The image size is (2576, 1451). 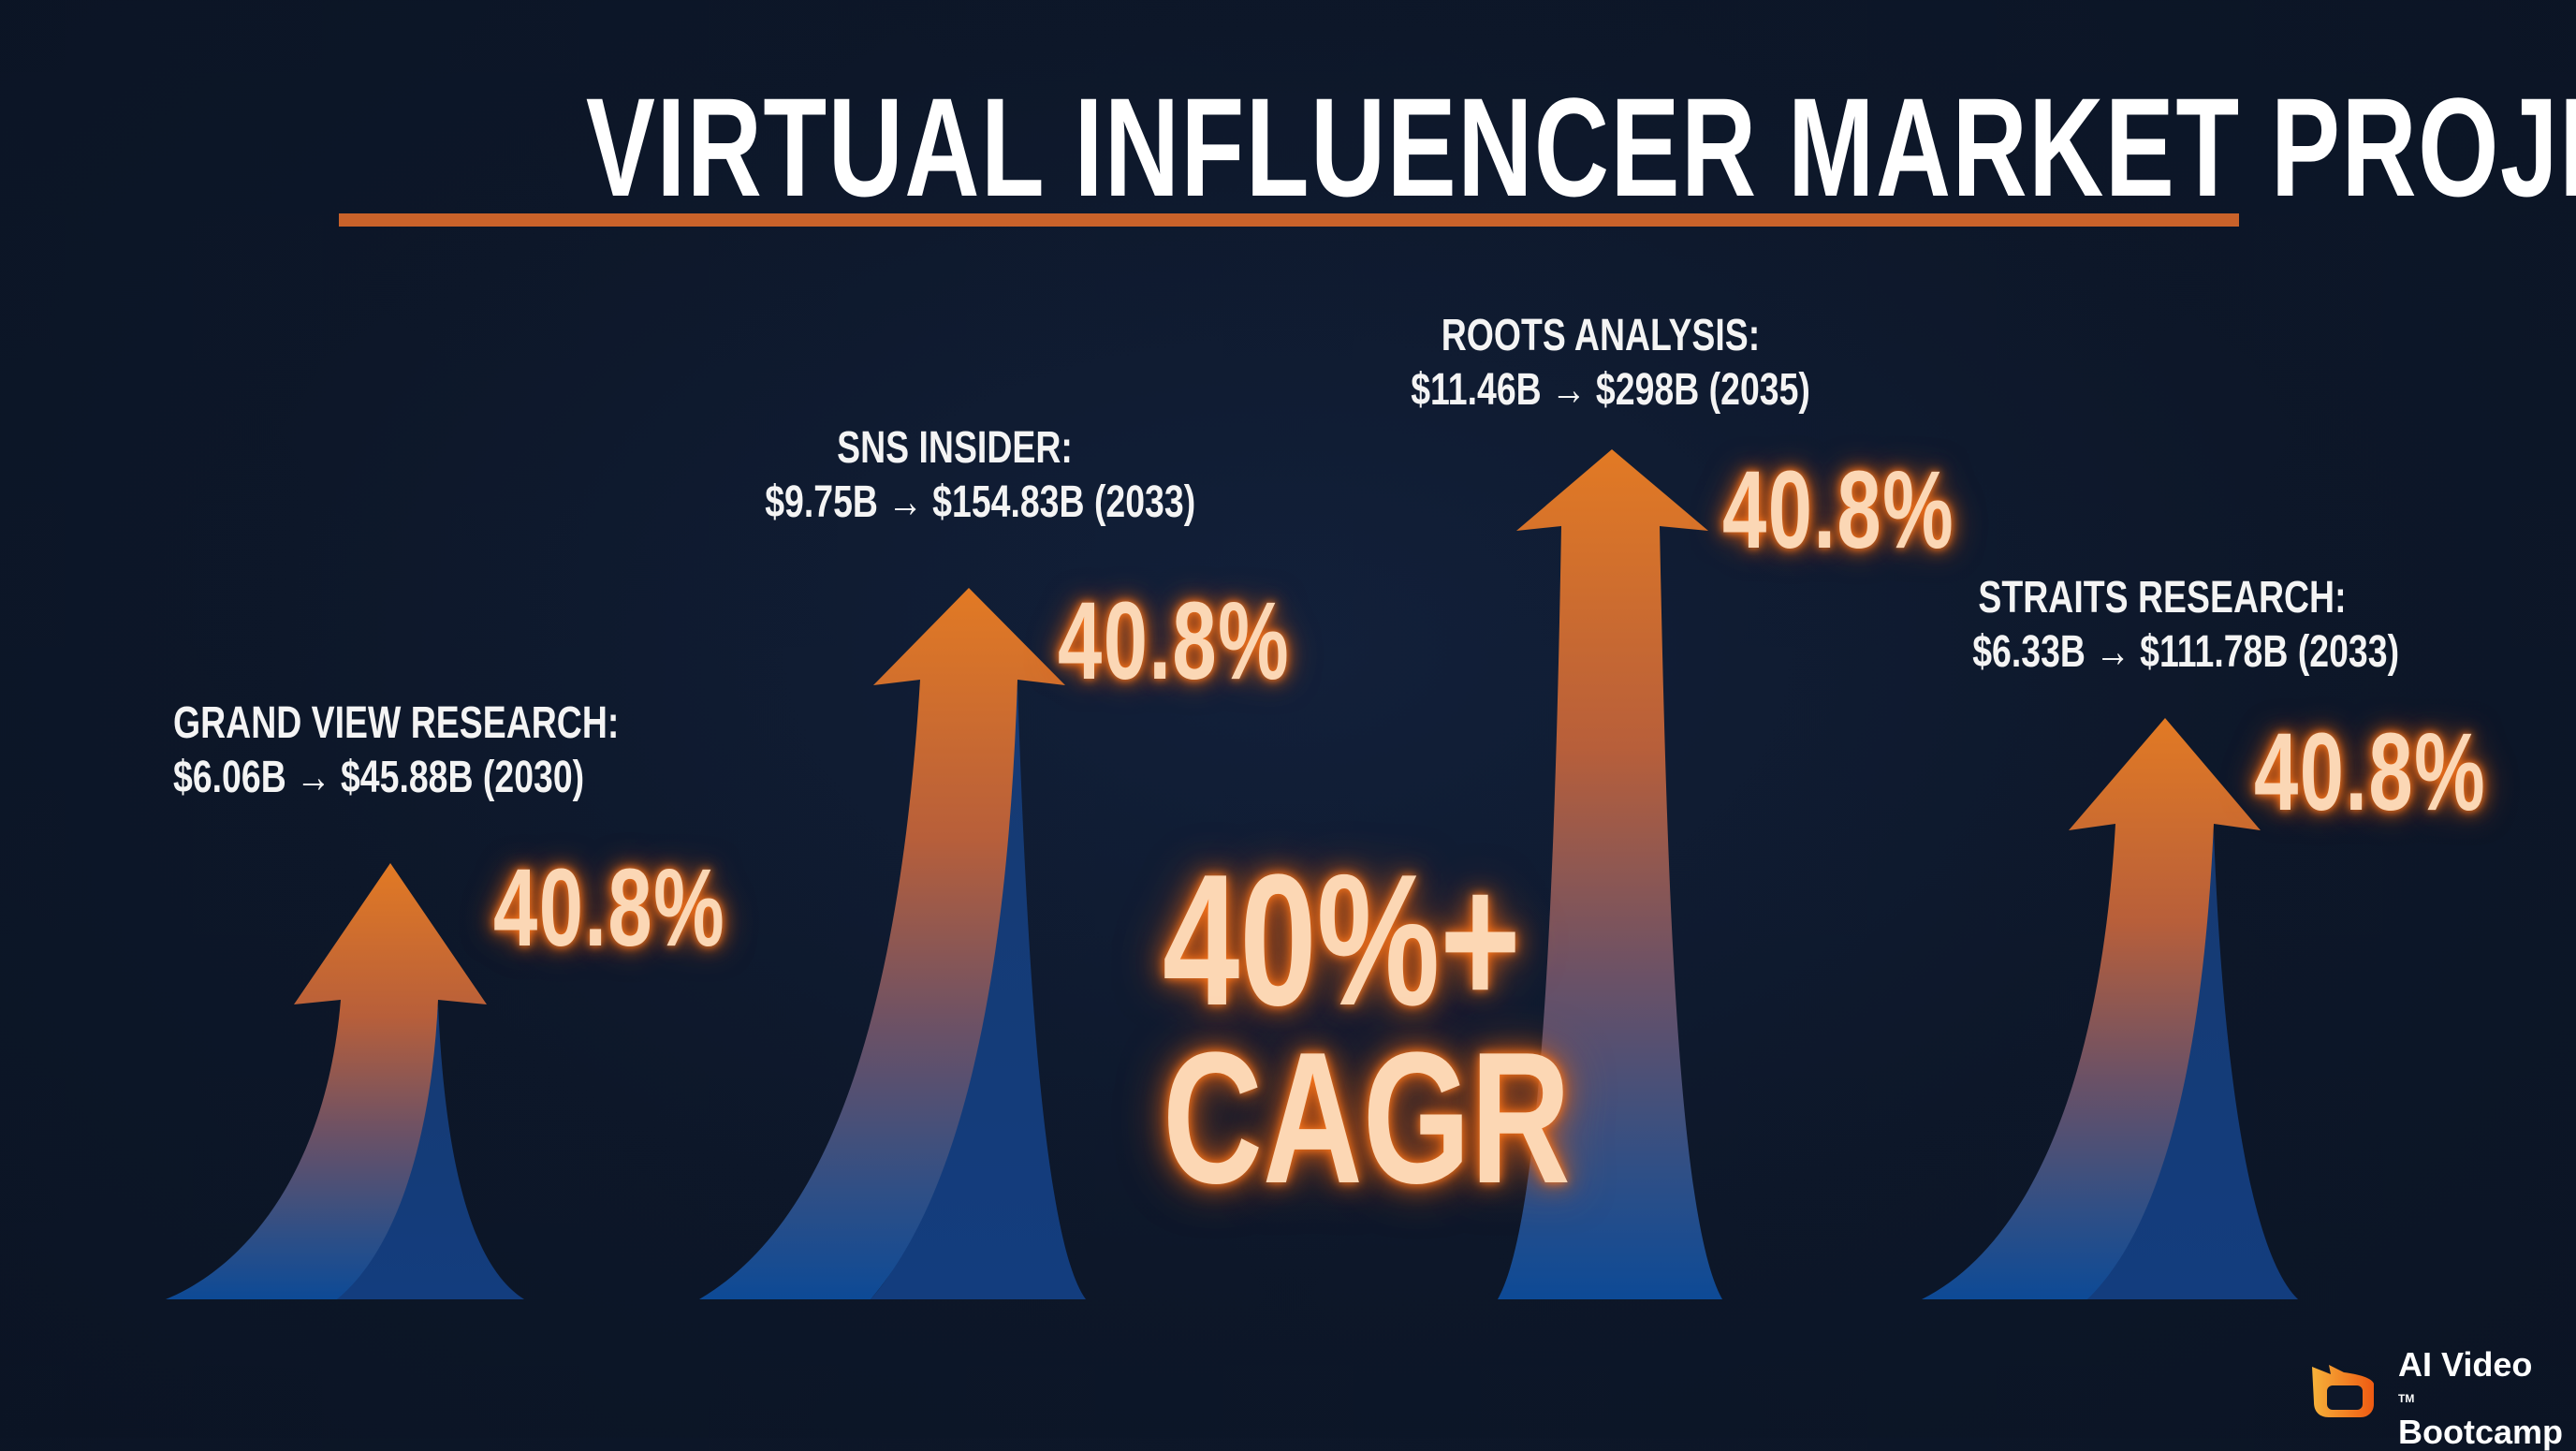 What do you see at coordinates (980, 502) in the screenshot?
I see `market-range: $9.75B → $154.83B (2033)` at bounding box center [980, 502].